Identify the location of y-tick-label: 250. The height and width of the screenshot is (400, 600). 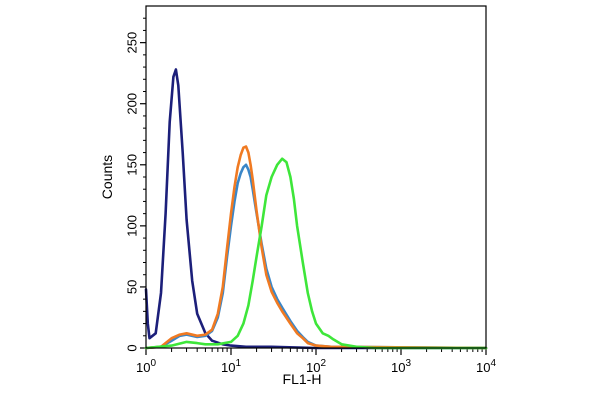
(132, 43).